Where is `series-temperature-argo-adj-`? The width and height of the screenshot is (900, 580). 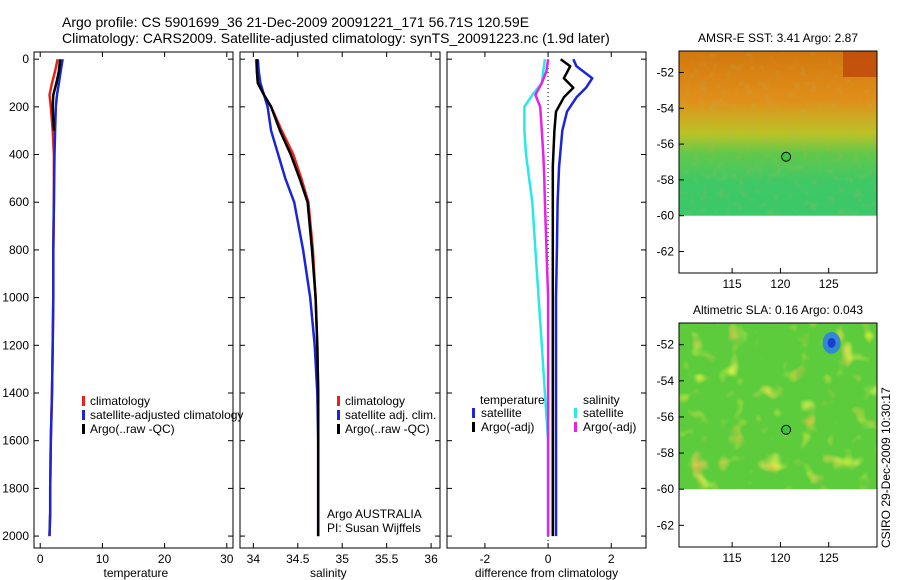 series-temperature-argo-adj- is located at coordinates (563, 297).